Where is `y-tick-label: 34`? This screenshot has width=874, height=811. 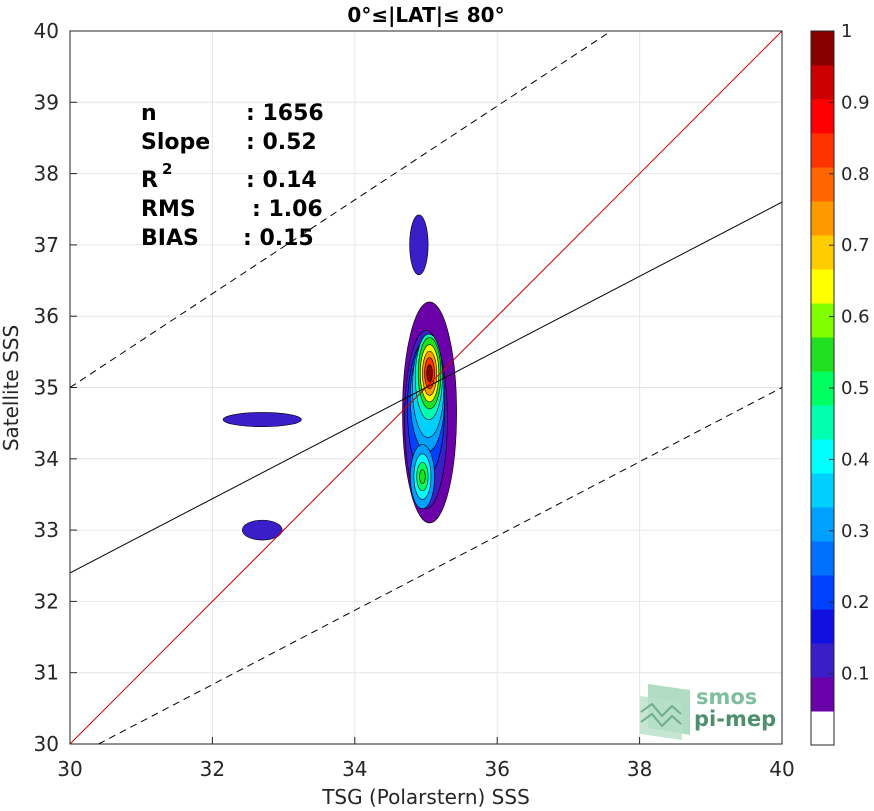 y-tick-label: 34 is located at coordinates (46, 459).